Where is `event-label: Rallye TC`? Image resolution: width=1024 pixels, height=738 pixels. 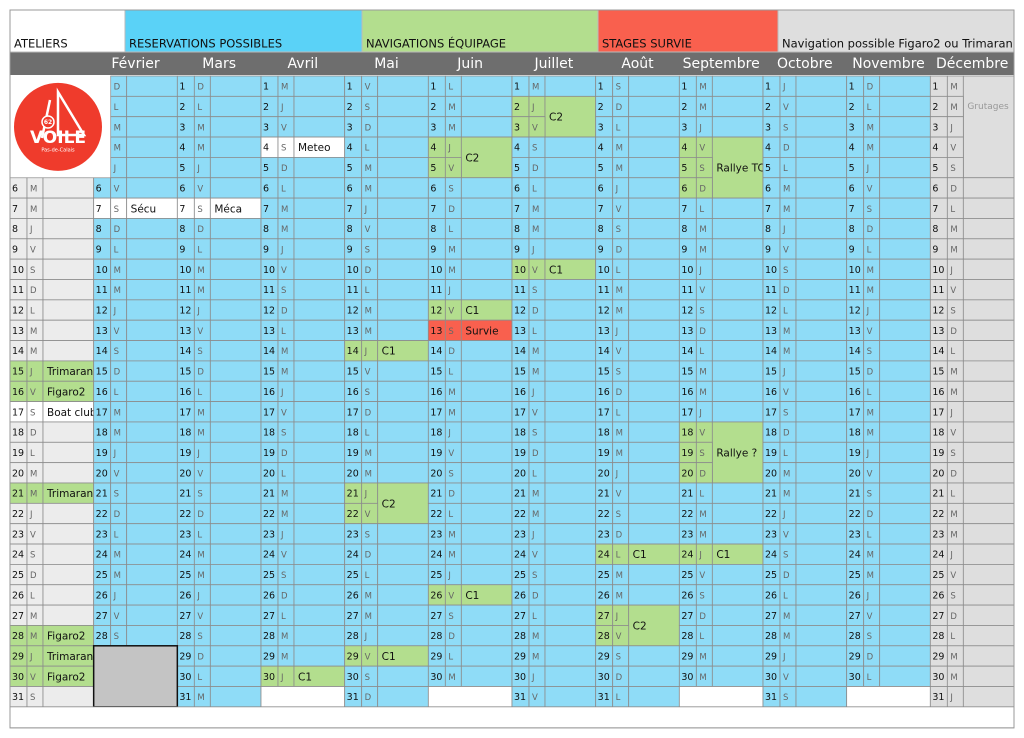 event-label: Rallye TC is located at coordinates (740, 169).